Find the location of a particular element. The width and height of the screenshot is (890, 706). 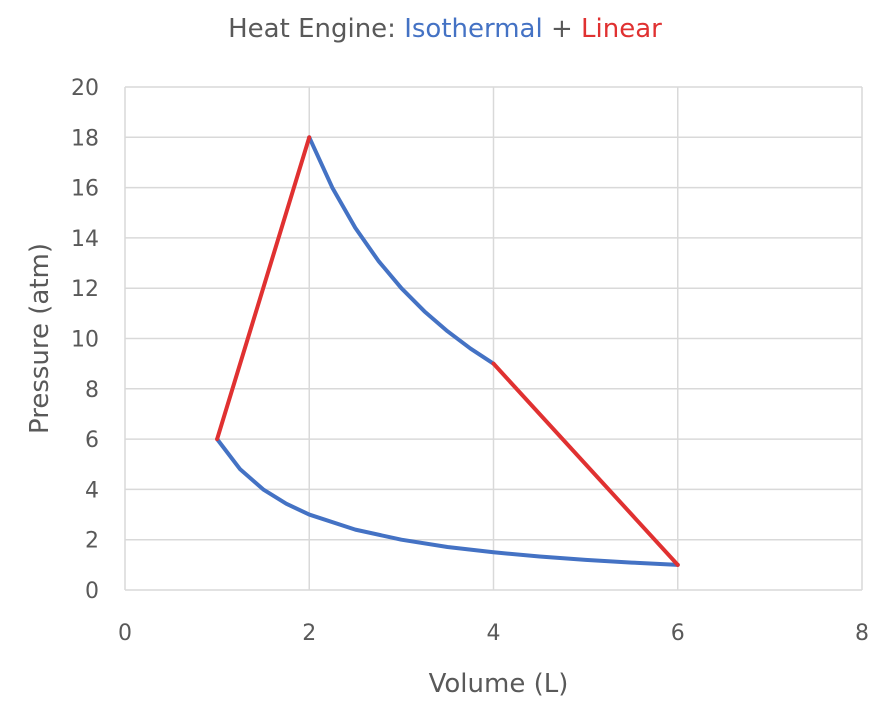

y-tick-label: 18 is located at coordinates (85, 138).